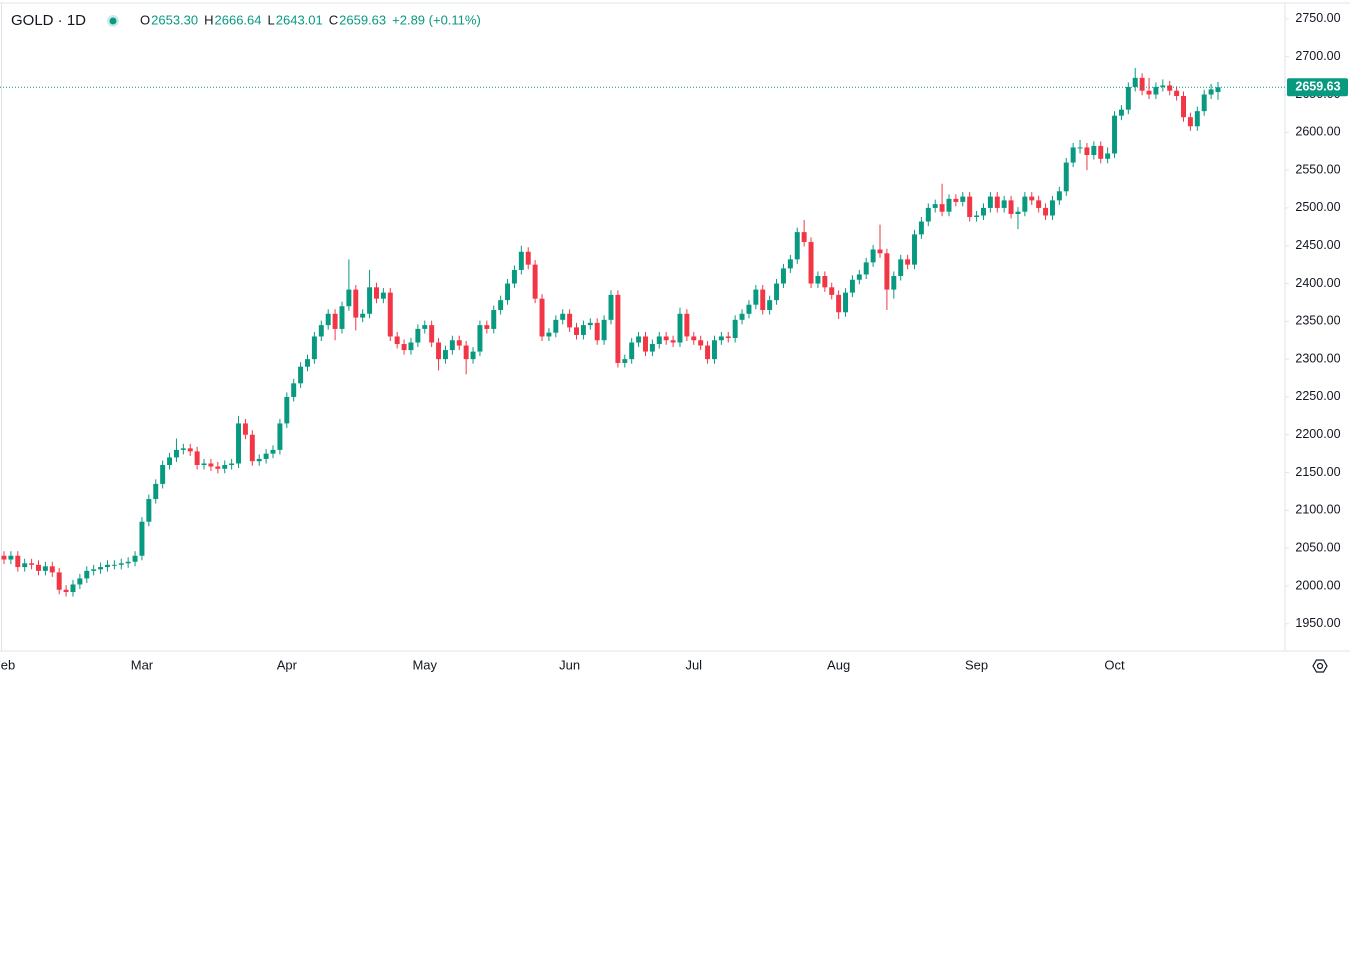 This screenshot has height=962, width=1350. What do you see at coordinates (1317, 585) in the screenshot?
I see `y-tick-label: 2000.00` at bounding box center [1317, 585].